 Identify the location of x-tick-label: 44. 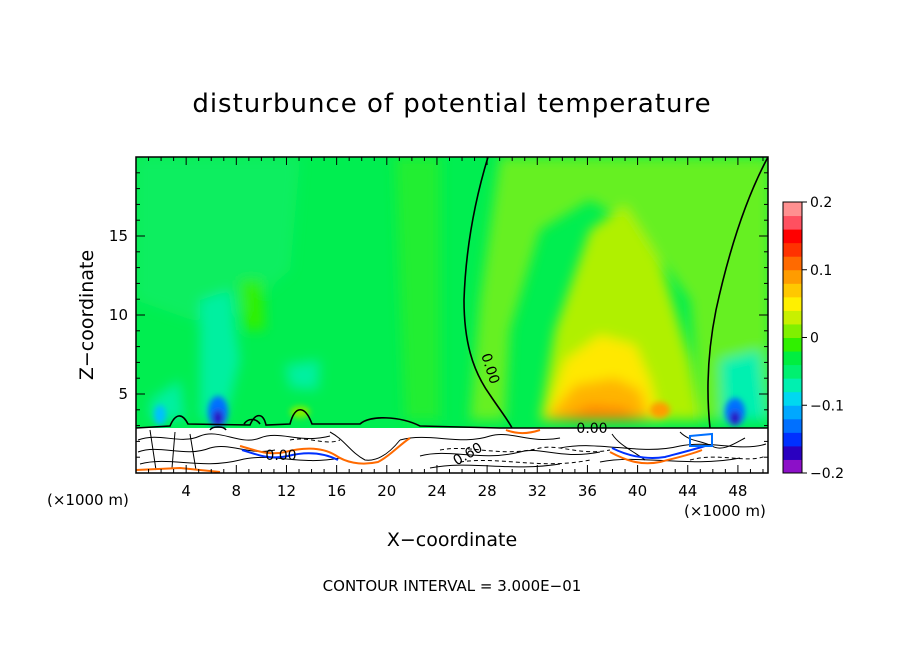
(687, 491).